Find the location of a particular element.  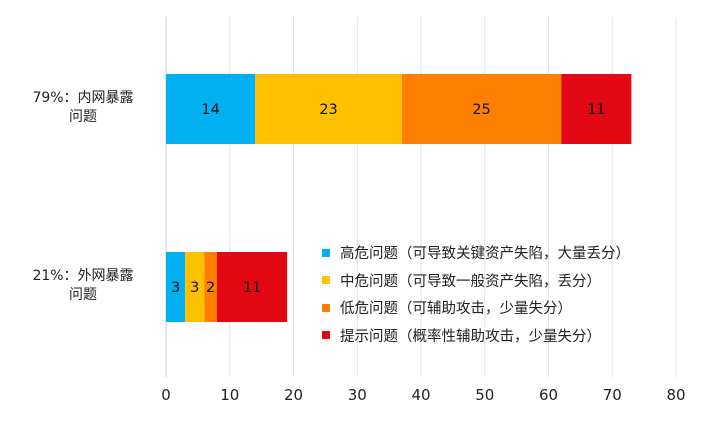

data-label-0-2: 25 is located at coordinates (481, 110).